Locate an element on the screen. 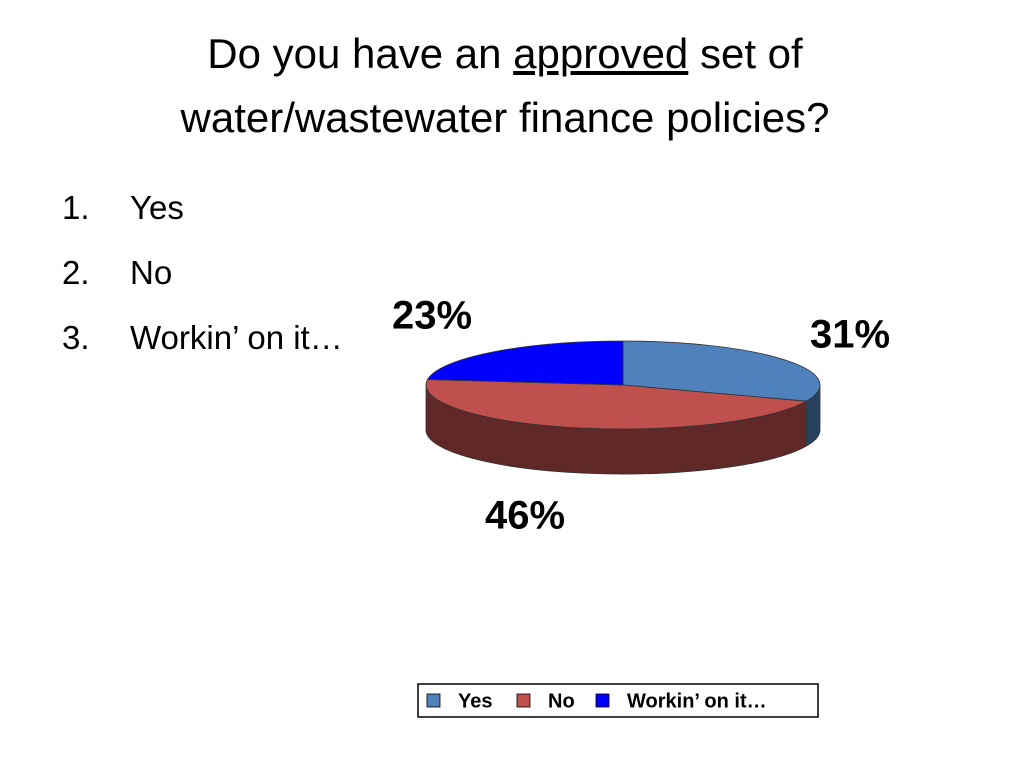 Image resolution: width=1024 pixels, height=768 pixels. title-text: set of is located at coordinates (745, 53).